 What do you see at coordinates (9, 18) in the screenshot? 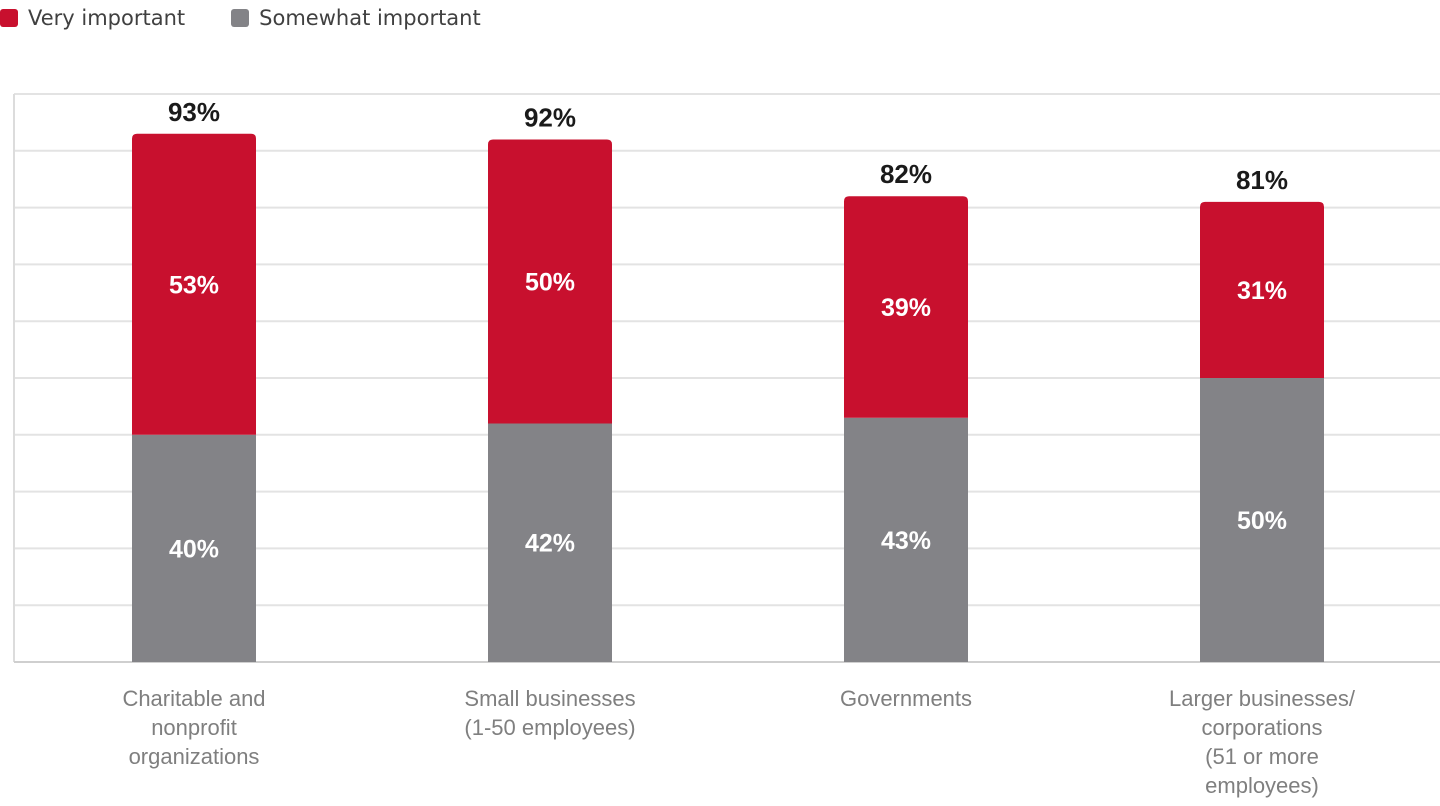
I see `legend-swatch-very-important` at bounding box center [9, 18].